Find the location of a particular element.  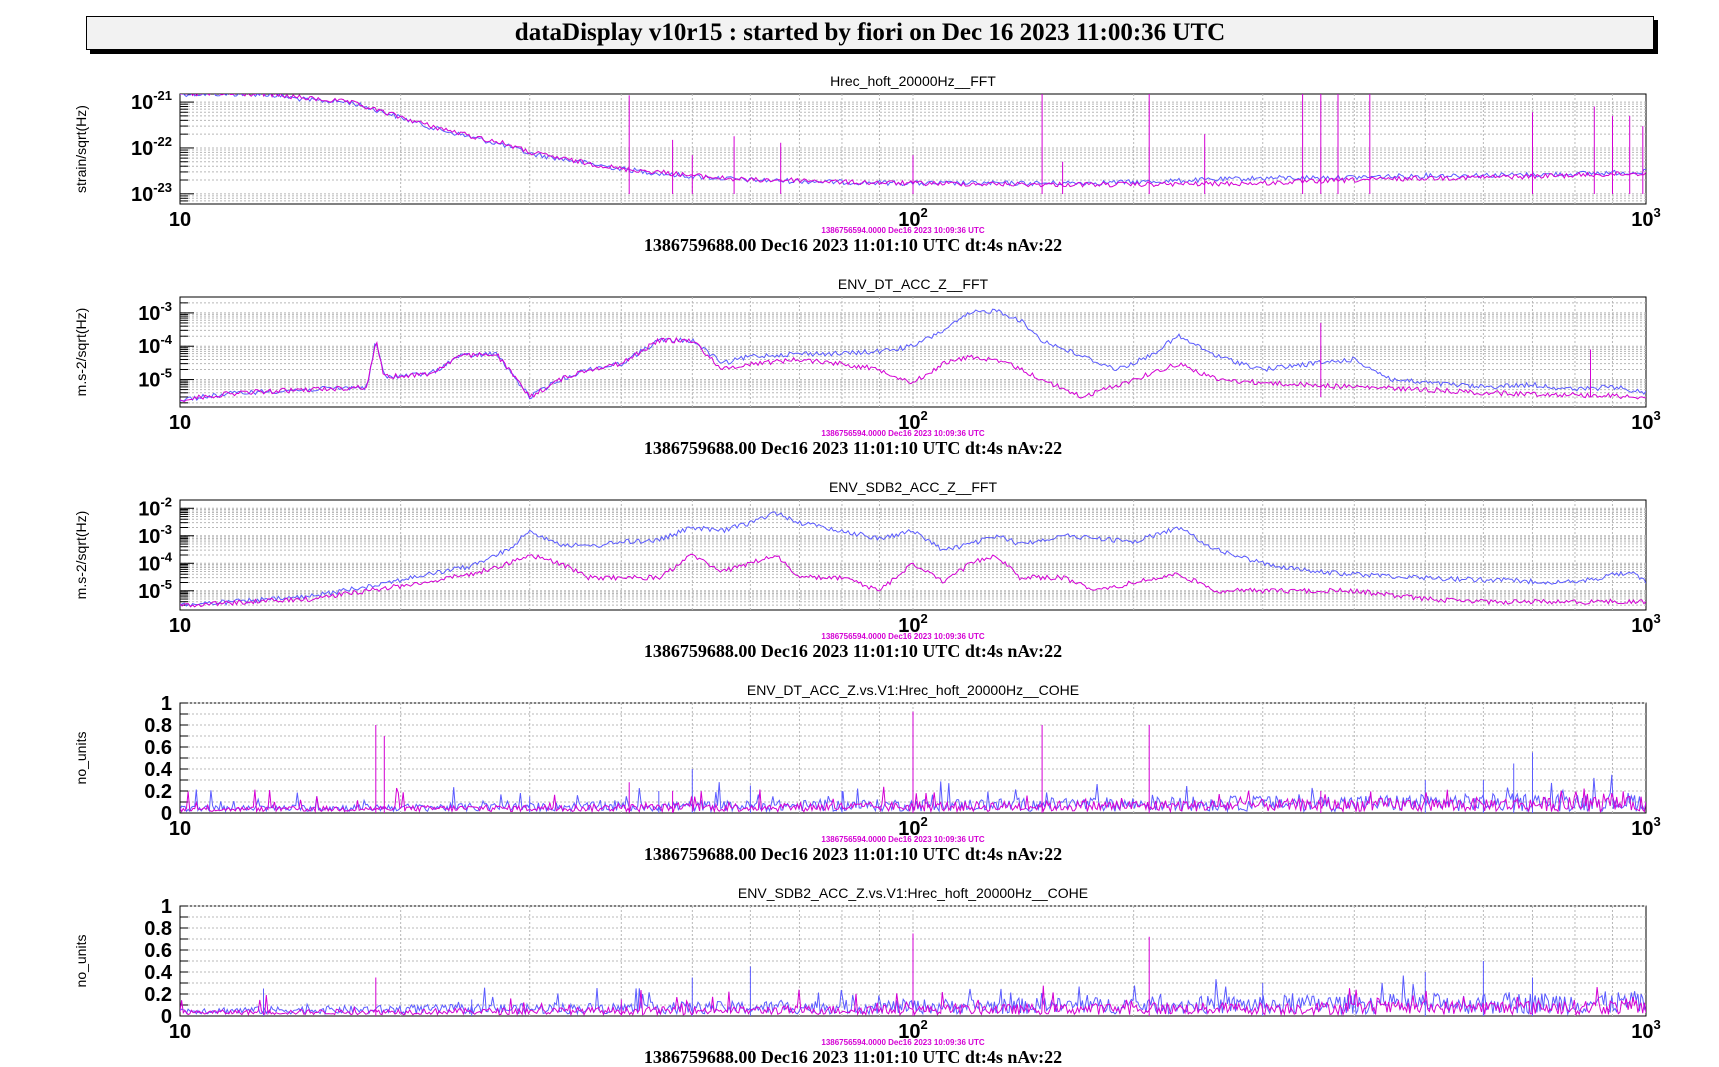

plot-title: ENV_DT_ACC_Z__FFT is located at coordinates (913, 284).